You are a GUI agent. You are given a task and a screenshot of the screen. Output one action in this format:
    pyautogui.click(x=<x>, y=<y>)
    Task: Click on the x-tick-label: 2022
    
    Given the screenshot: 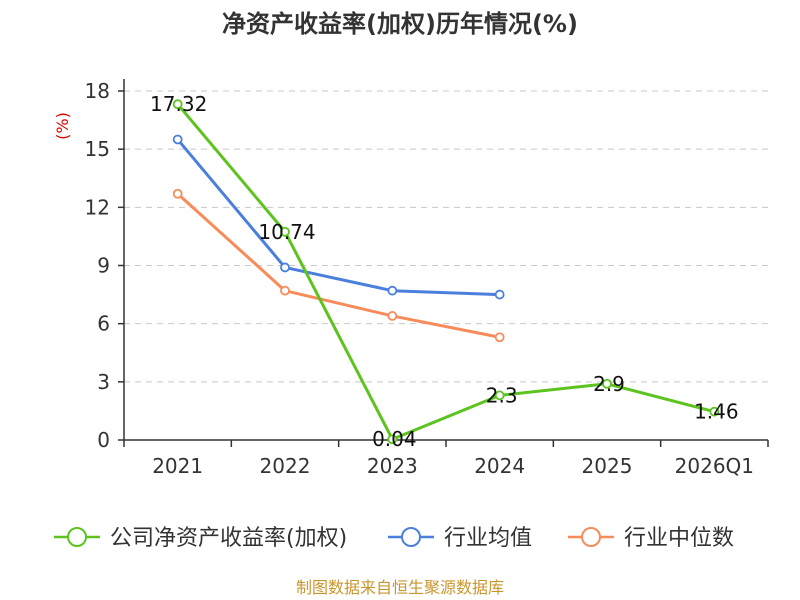 What is the action you would take?
    pyautogui.click(x=285, y=466)
    